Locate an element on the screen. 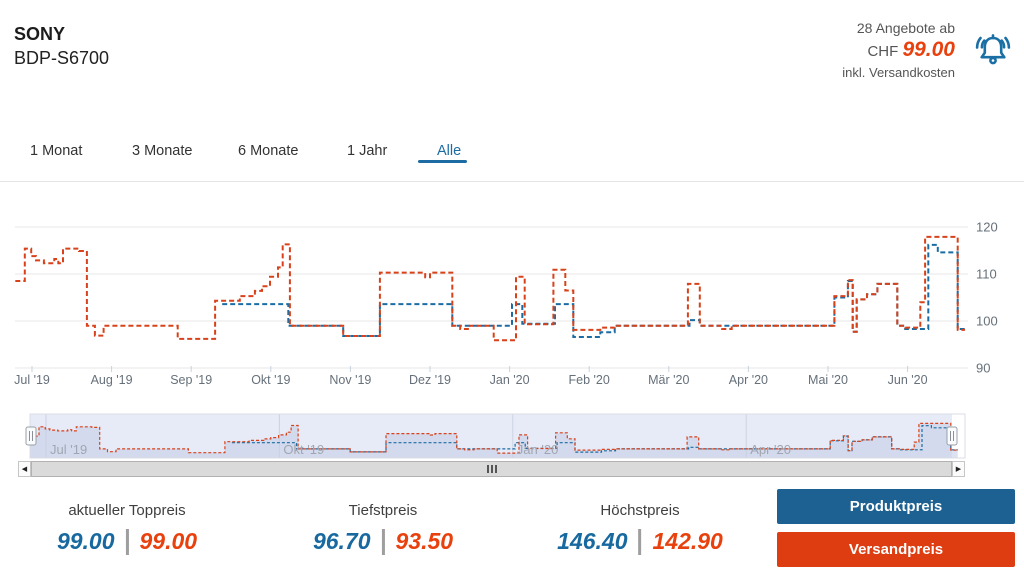 This screenshot has width=1024, height=574. x-axis-label: Jul '19 is located at coordinates (32, 380).